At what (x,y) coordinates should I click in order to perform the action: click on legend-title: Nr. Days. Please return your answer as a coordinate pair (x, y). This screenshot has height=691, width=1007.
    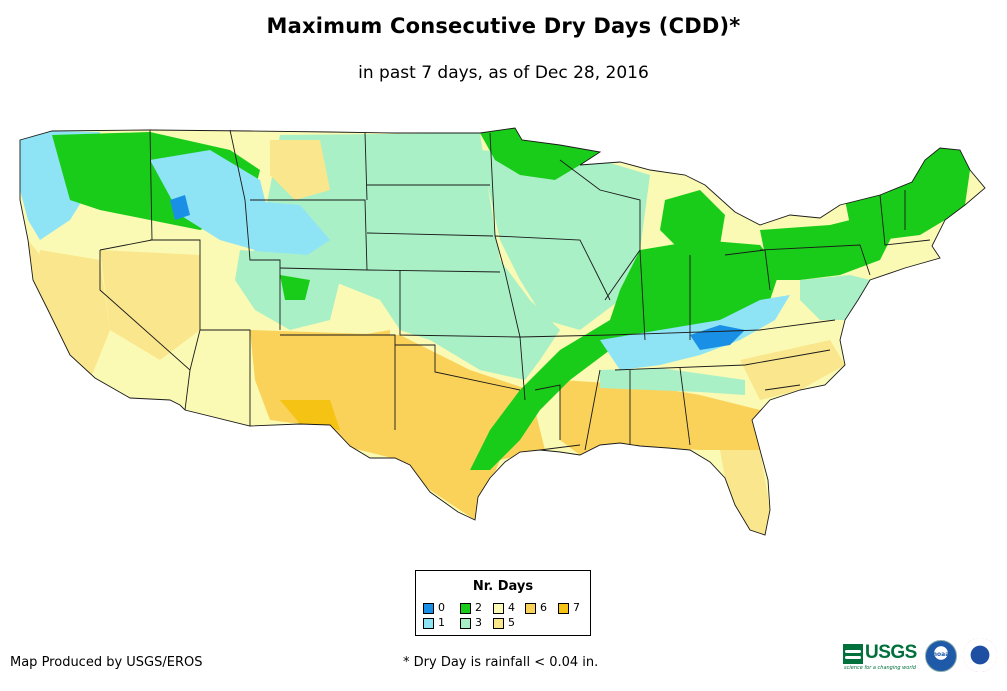
    Looking at the image, I should click on (503, 586).